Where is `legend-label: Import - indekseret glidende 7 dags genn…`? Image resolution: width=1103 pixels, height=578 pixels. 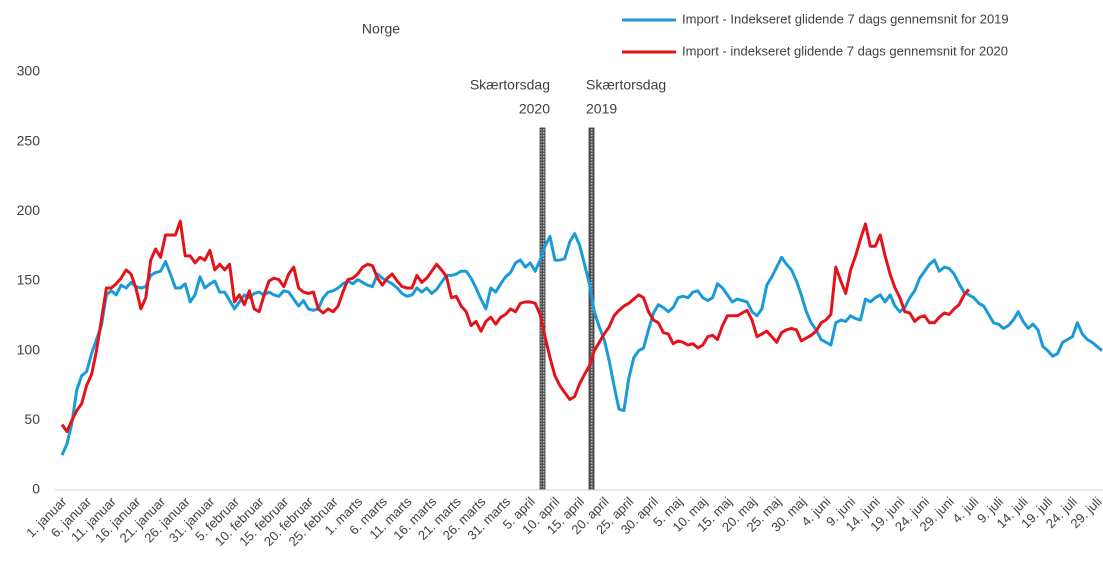
legend-label: Import - indekseret glidende 7 dags genn… is located at coordinates (845, 50).